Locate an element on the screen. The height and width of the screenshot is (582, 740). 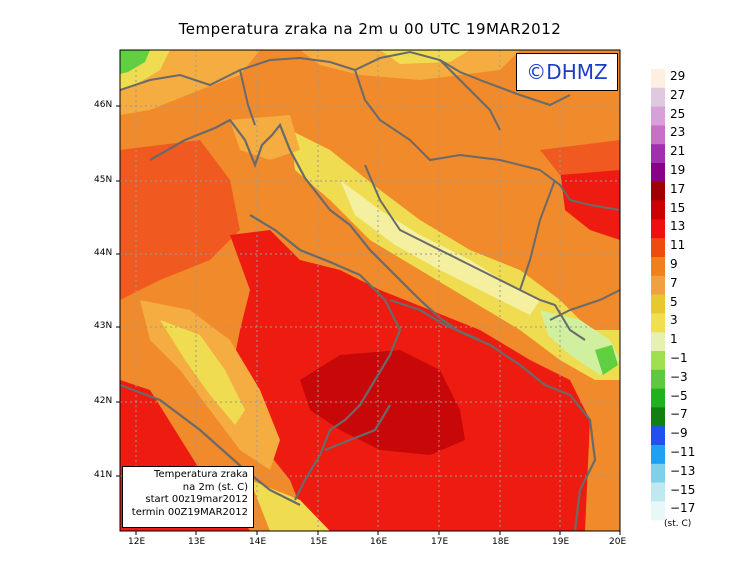
legend-label: −7 is located at coordinates (679, 414).